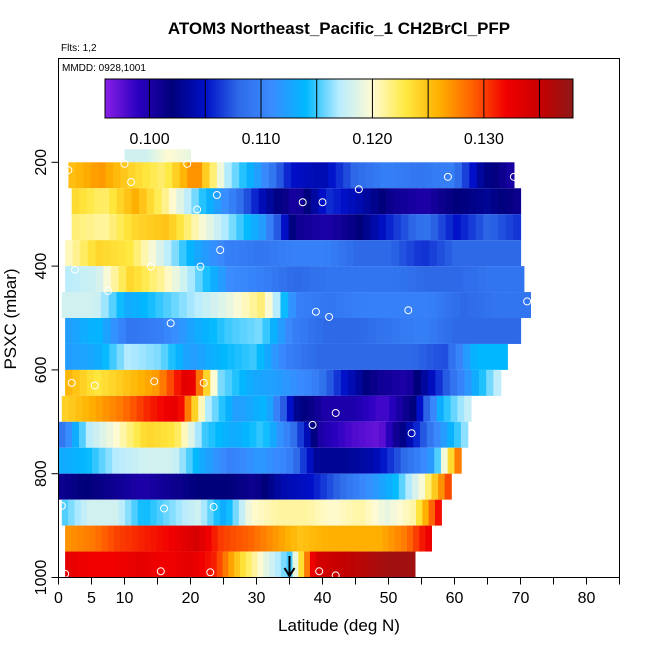 The height and width of the screenshot is (650, 650). What do you see at coordinates (323, 598) in the screenshot?
I see `x-tick-label: 40` at bounding box center [323, 598].